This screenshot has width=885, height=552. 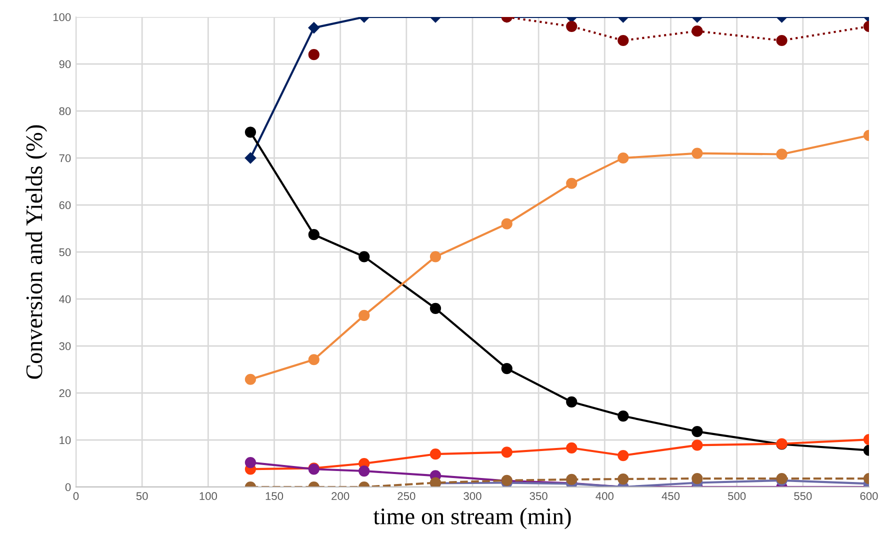 I want to click on y-tick-label: 50, so click(x=65, y=252).